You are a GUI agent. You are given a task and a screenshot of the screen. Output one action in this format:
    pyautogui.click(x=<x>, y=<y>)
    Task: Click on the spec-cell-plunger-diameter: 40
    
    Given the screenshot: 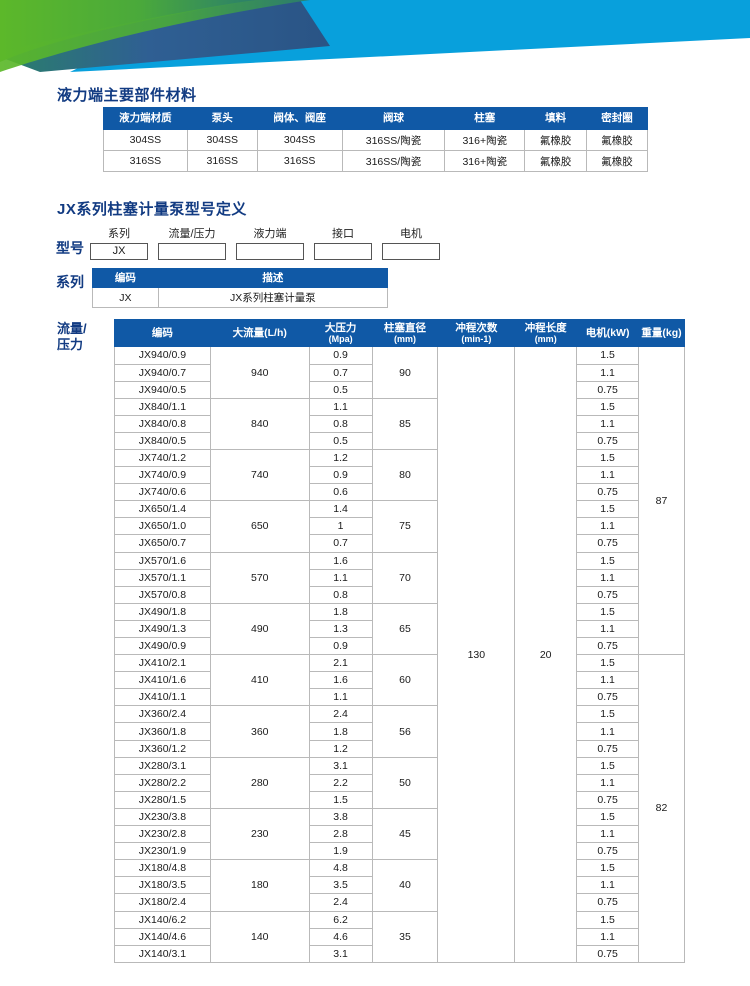 What is the action you would take?
    pyautogui.click(x=405, y=885)
    